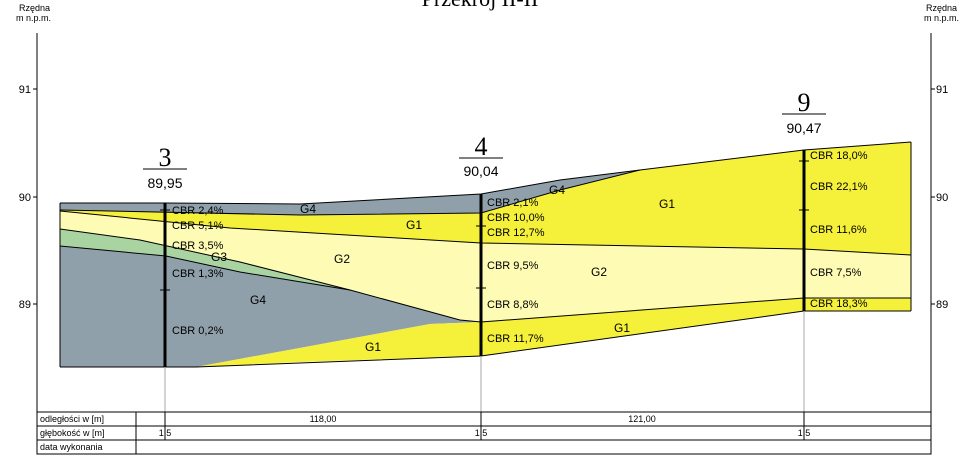 This screenshot has height=461, width=971. I want to click on borehole-9-cbr-1: CBR 18,0%, so click(839, 156).